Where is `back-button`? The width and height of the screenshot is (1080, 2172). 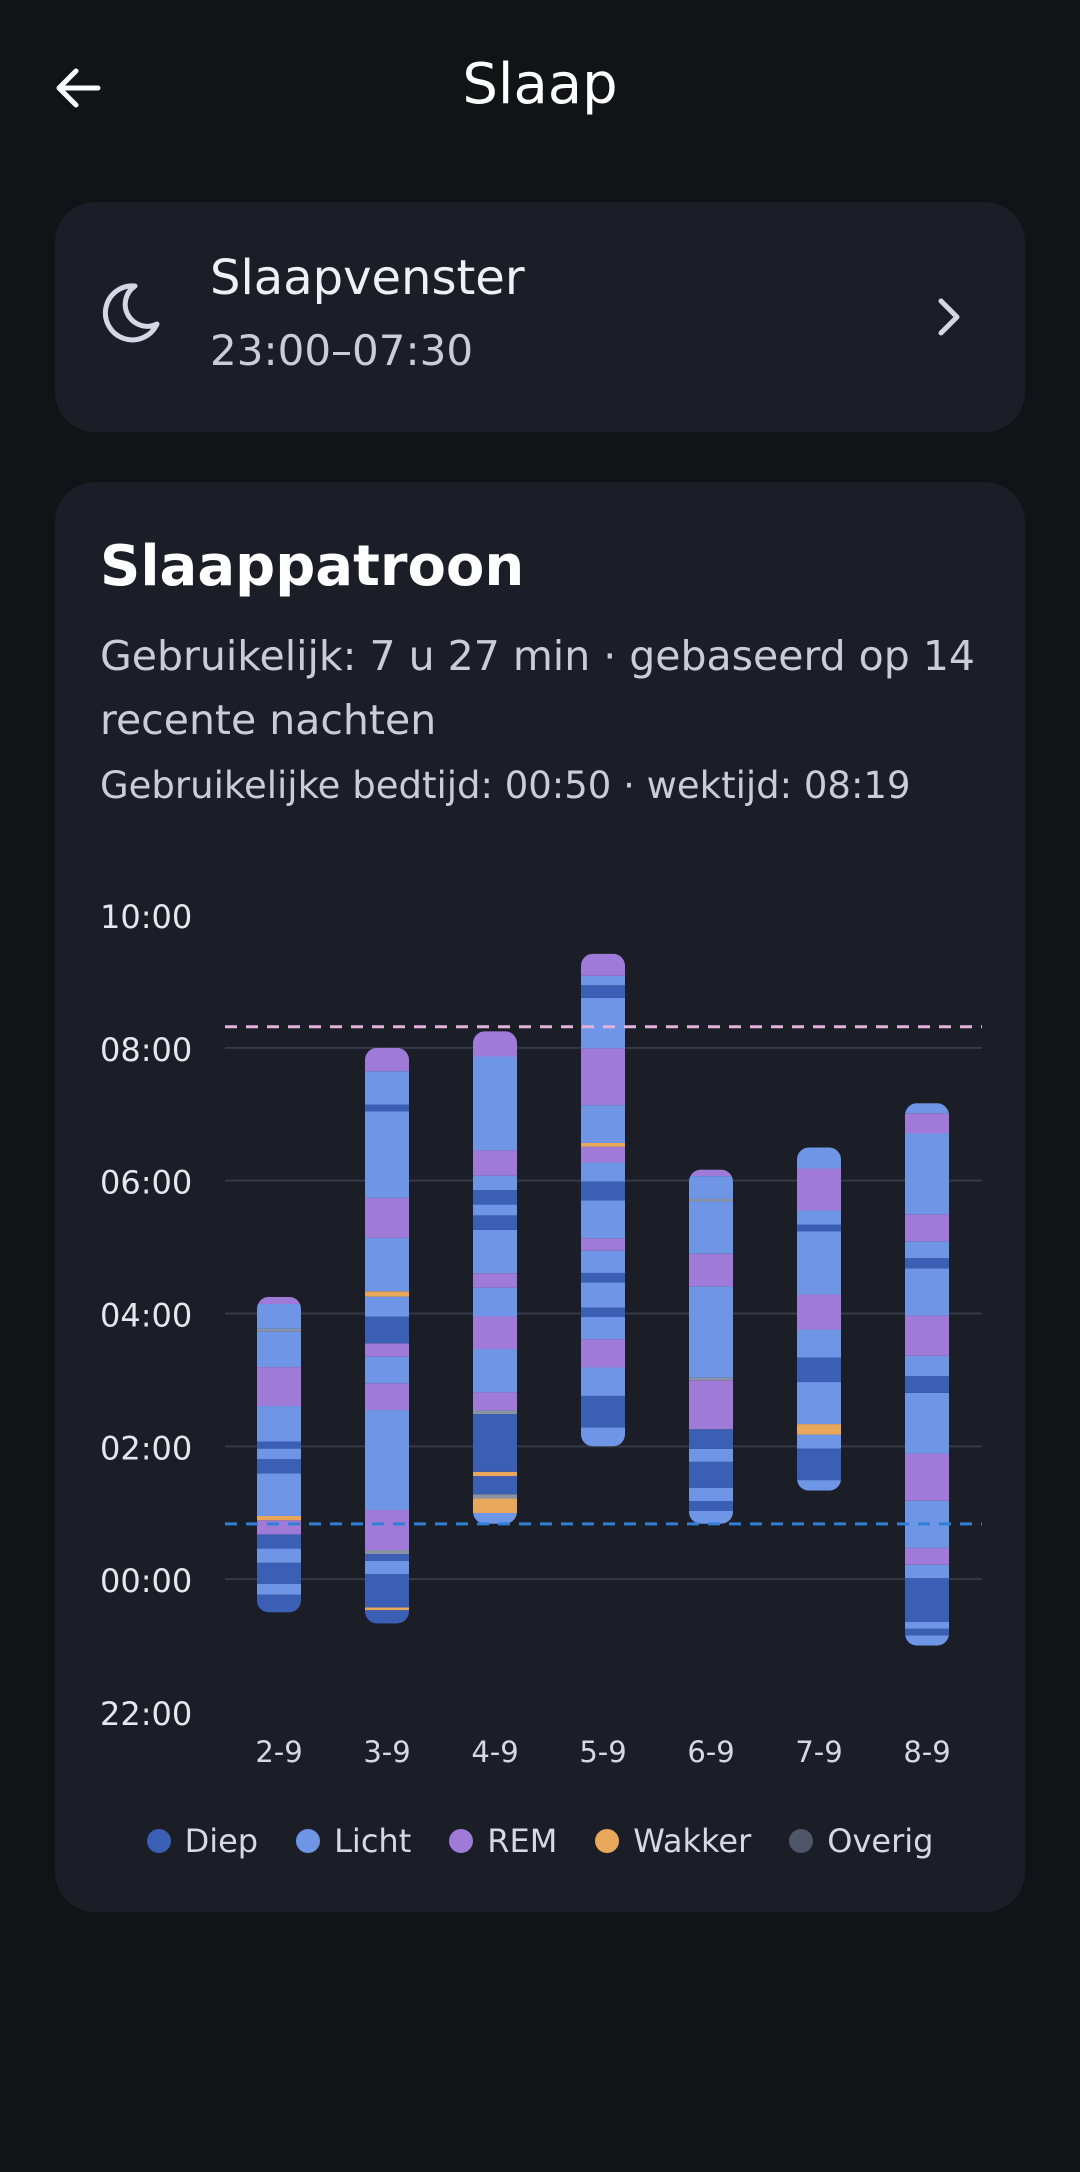 back-button is located at coordinates (78, 88).